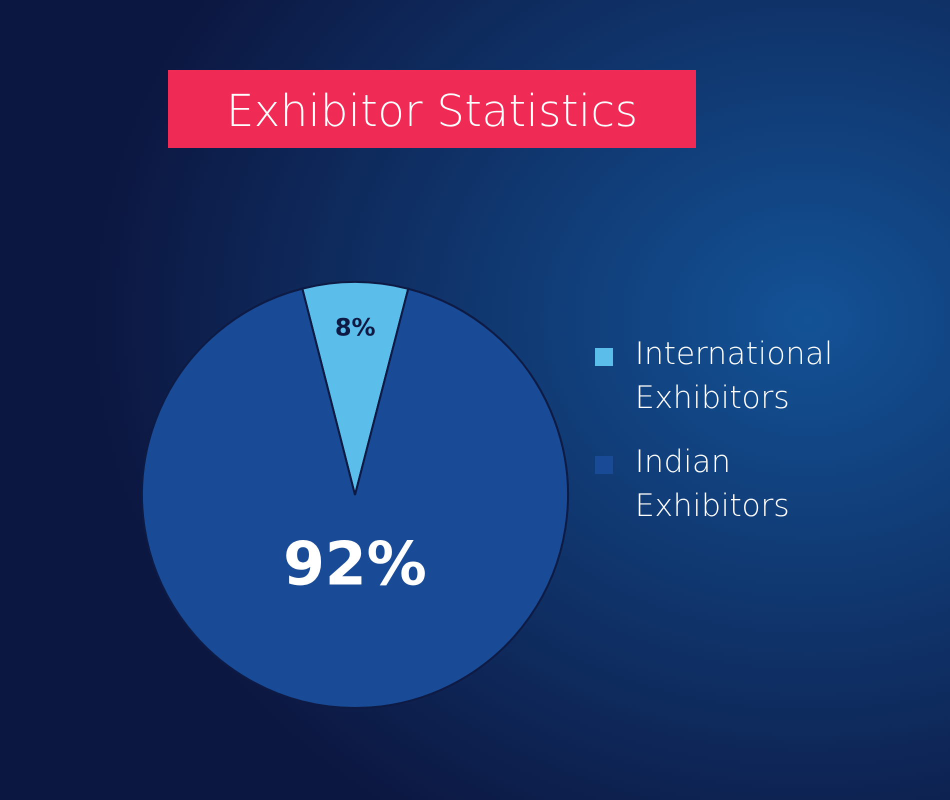 Image resolution: width=950 pixels, height=800 pixels. What do you see at coordinates (712, 484) in the screenshot?
I see `legend-label: Indian Exhibitors` at bounding box center [712, 484].